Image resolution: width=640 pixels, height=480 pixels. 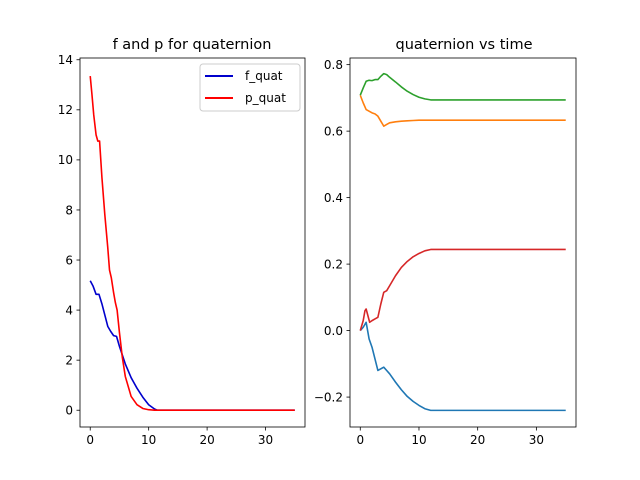 I want to click on right-chart-title: quaternion vs time, so click(x=464, y=45).